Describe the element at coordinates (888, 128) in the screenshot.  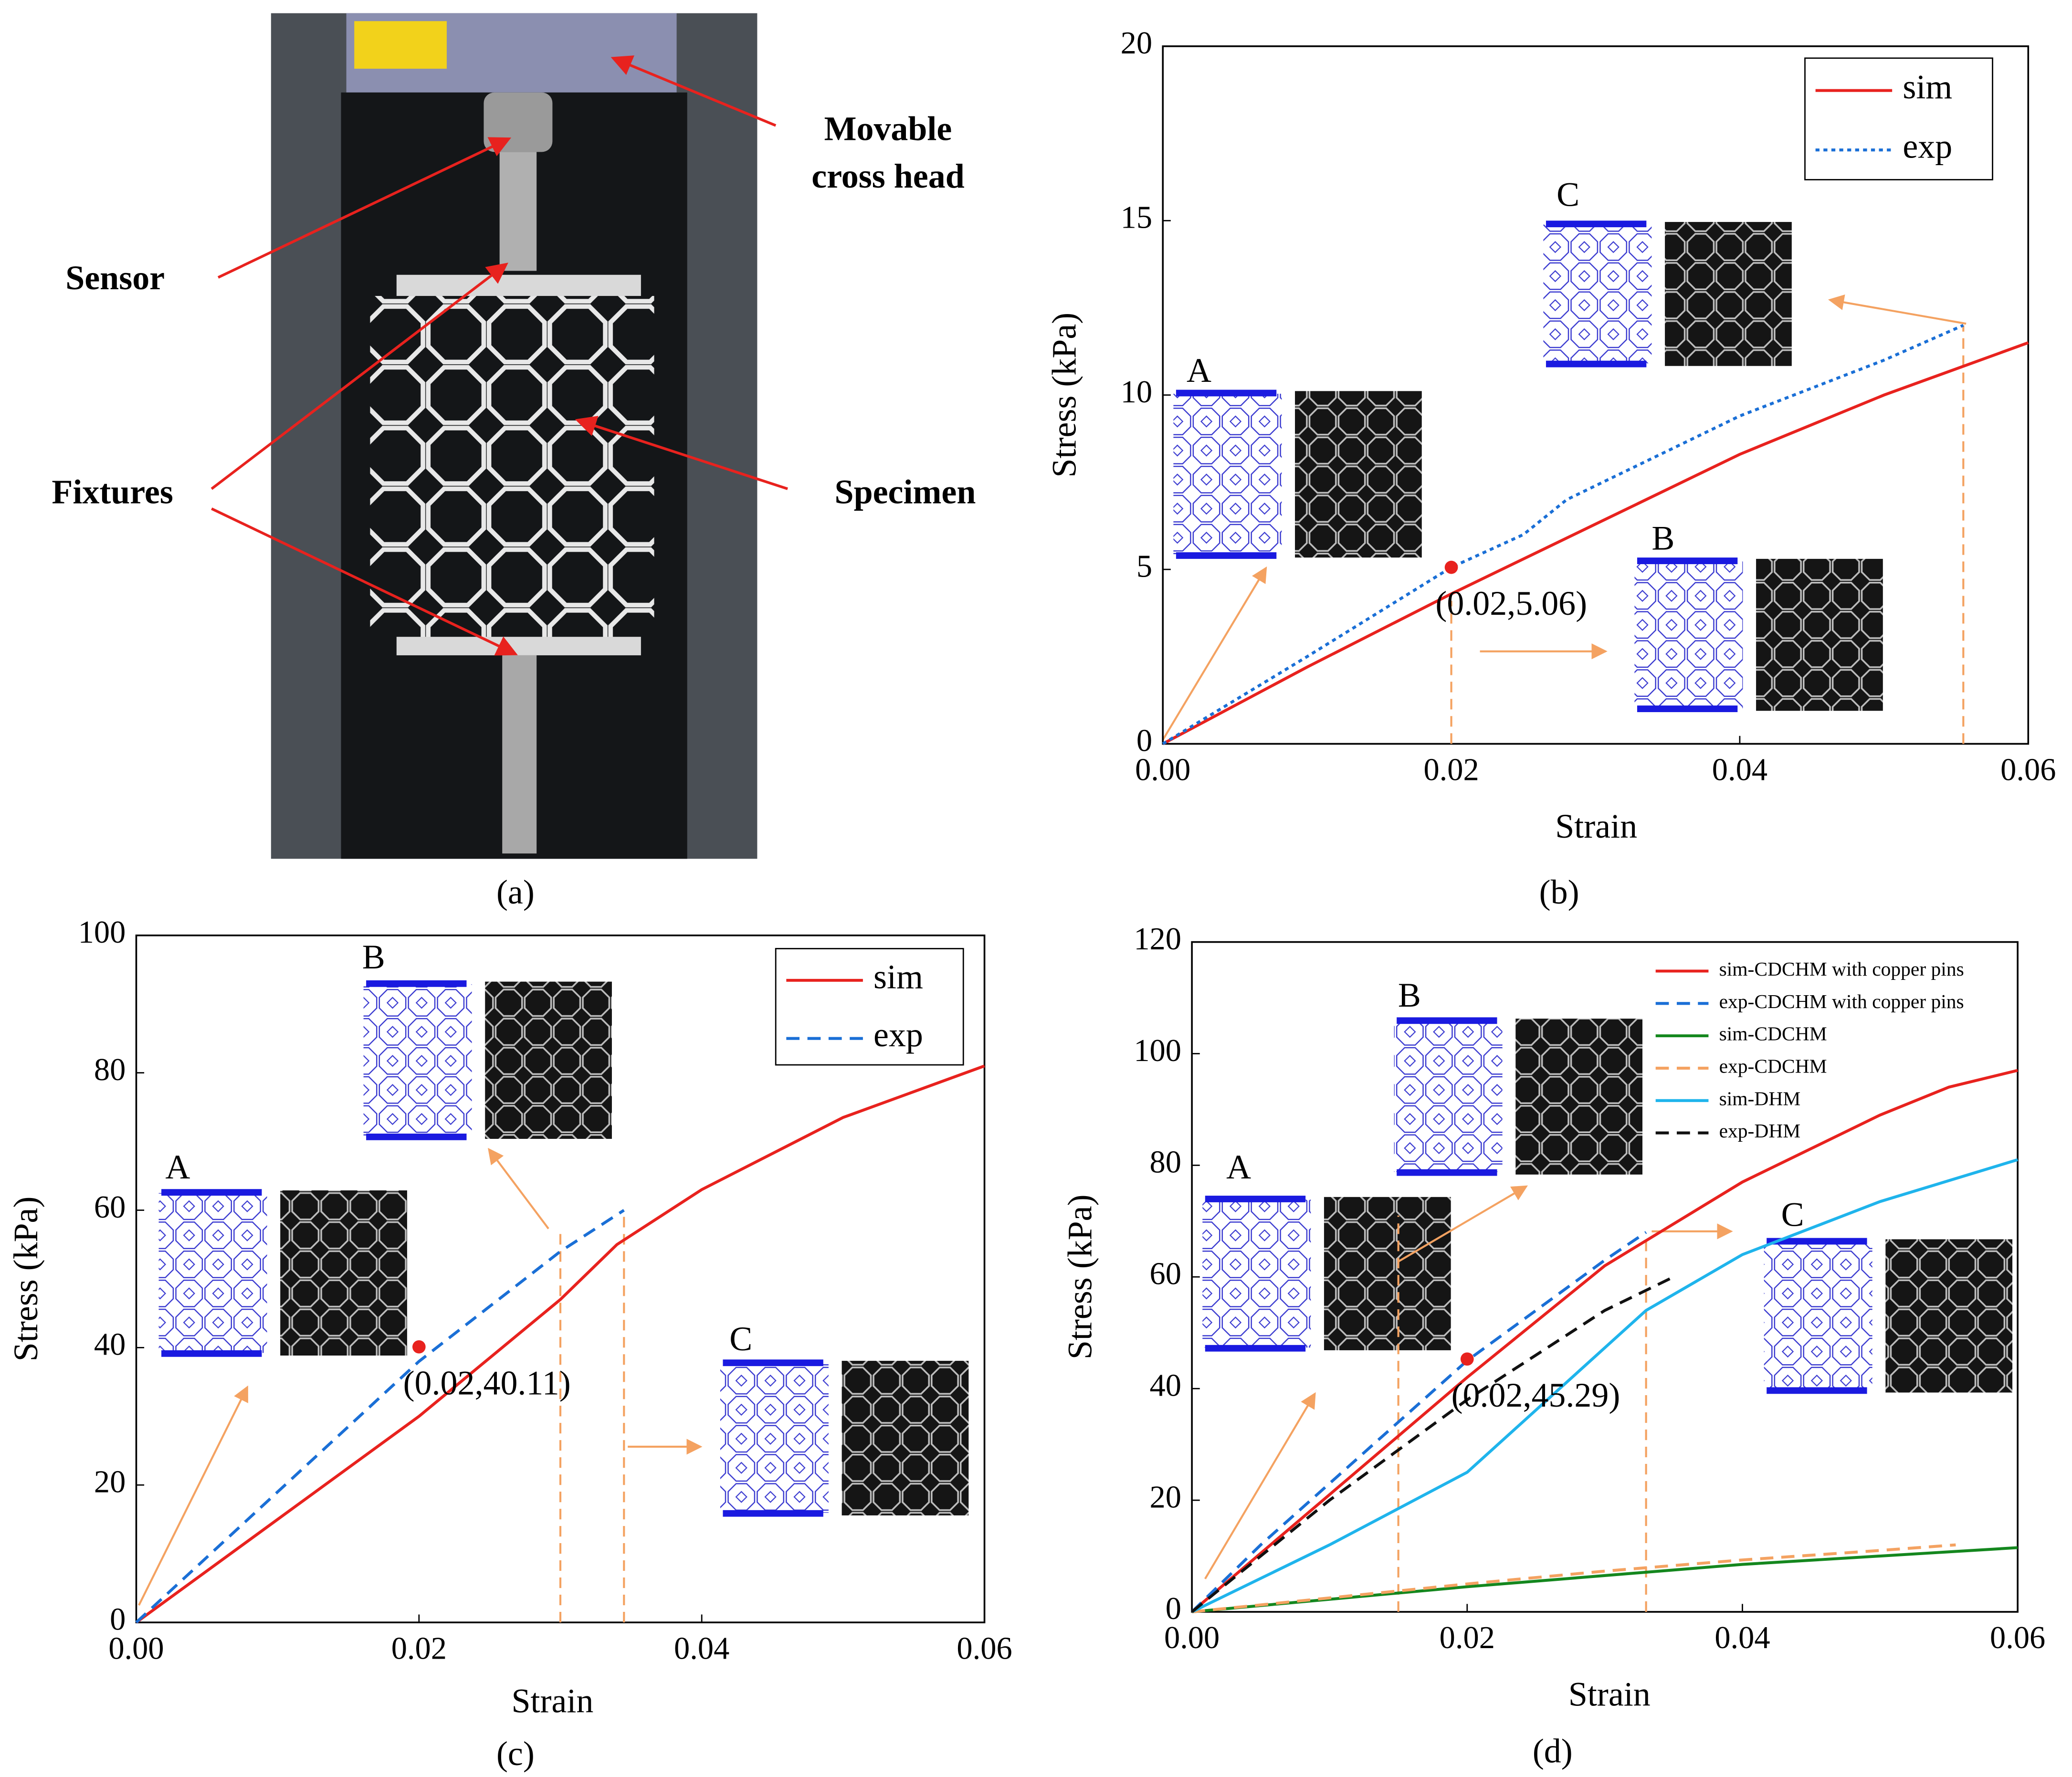
I see `annotation: Movable` at that location.